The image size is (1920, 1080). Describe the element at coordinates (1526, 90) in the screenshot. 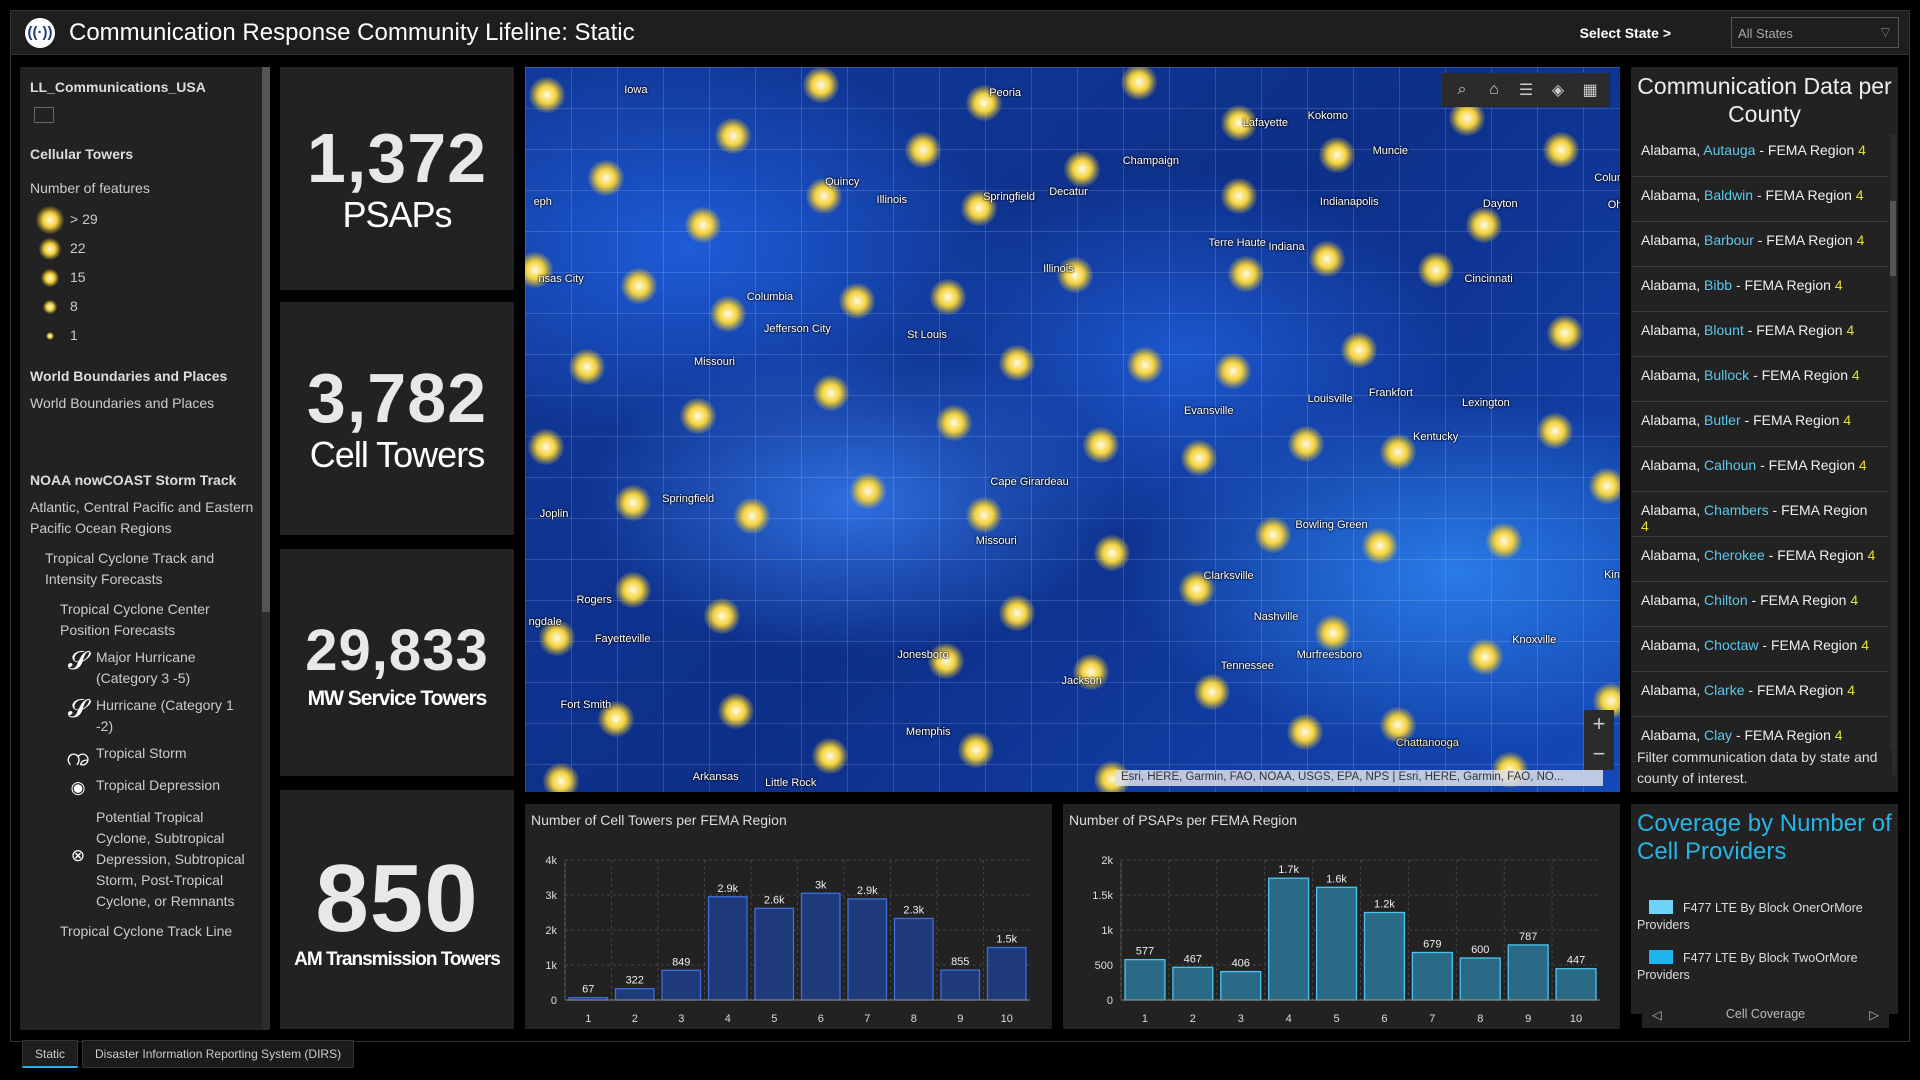

I see `legend-list-icon: ☰` at that location.